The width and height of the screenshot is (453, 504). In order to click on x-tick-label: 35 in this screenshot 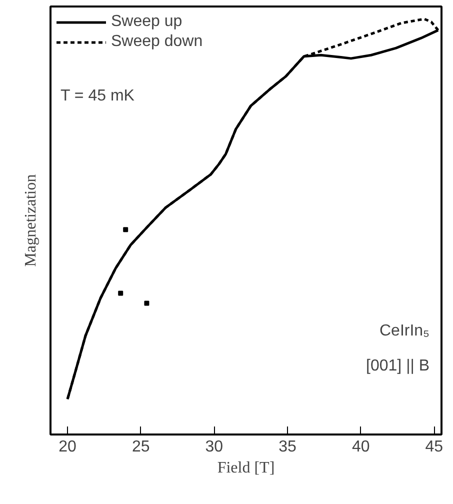, I will do `click(287, 447)`.